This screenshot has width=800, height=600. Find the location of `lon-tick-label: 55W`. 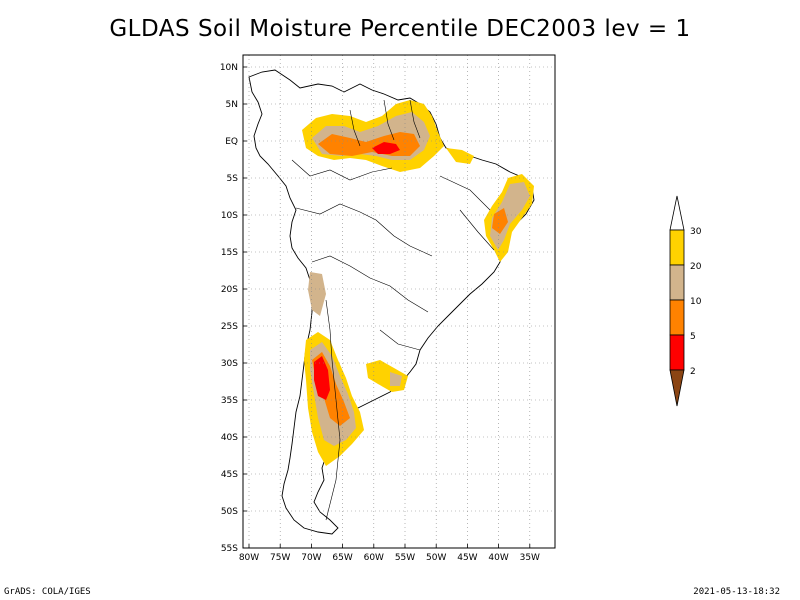

lon-tick-label: 55W is located at coordinates (405, 558).